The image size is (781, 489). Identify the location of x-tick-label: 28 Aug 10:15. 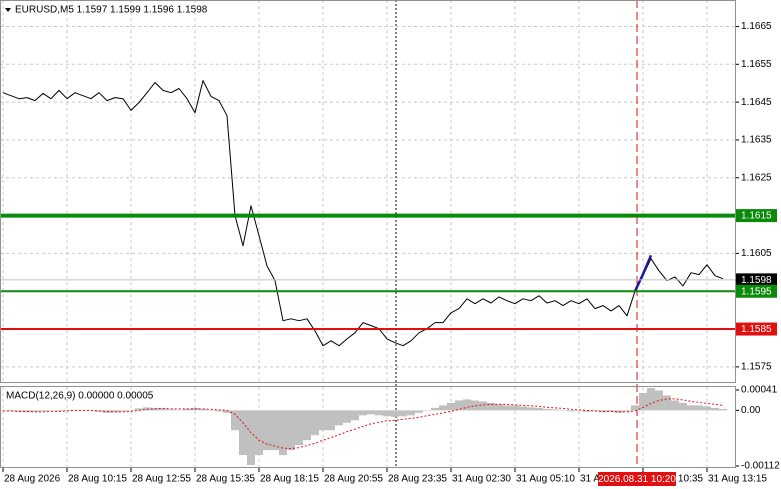
(97, 479).